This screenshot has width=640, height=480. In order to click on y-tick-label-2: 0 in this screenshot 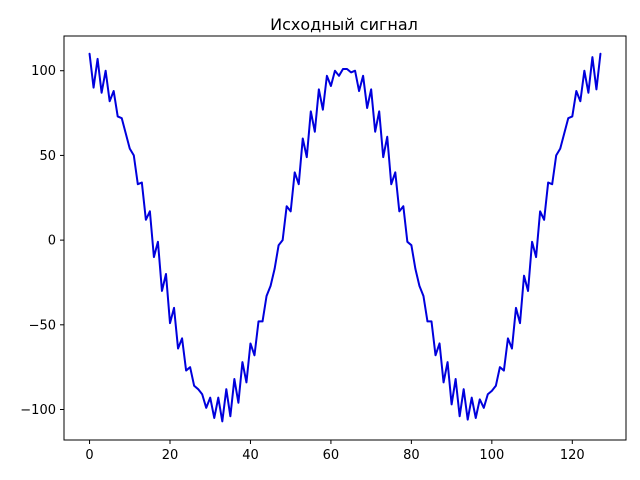, I will do `click(52, 241)`.